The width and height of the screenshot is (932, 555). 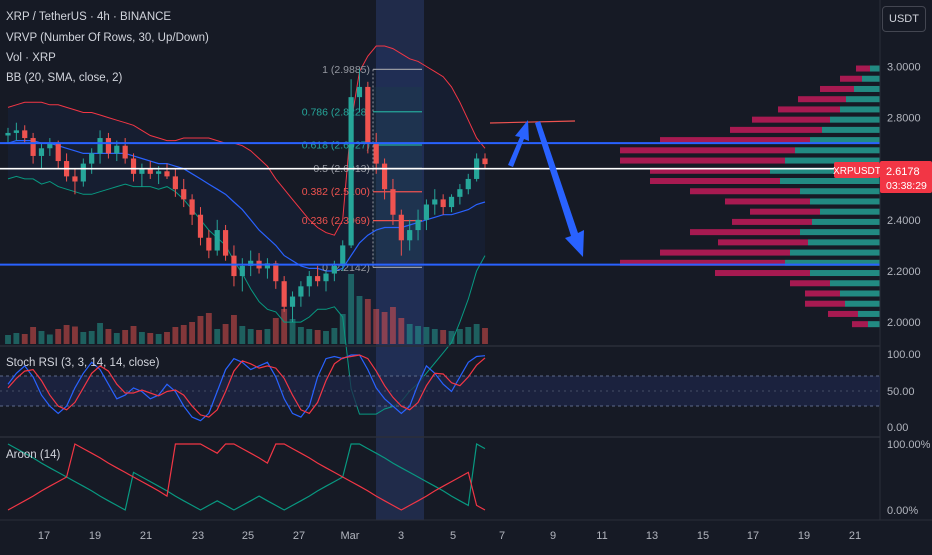 What do you see at coordinates (906, 186) in the screenshot?
I see `price-badge-countdown: 03:38:29` at bounding box center [906, 186].